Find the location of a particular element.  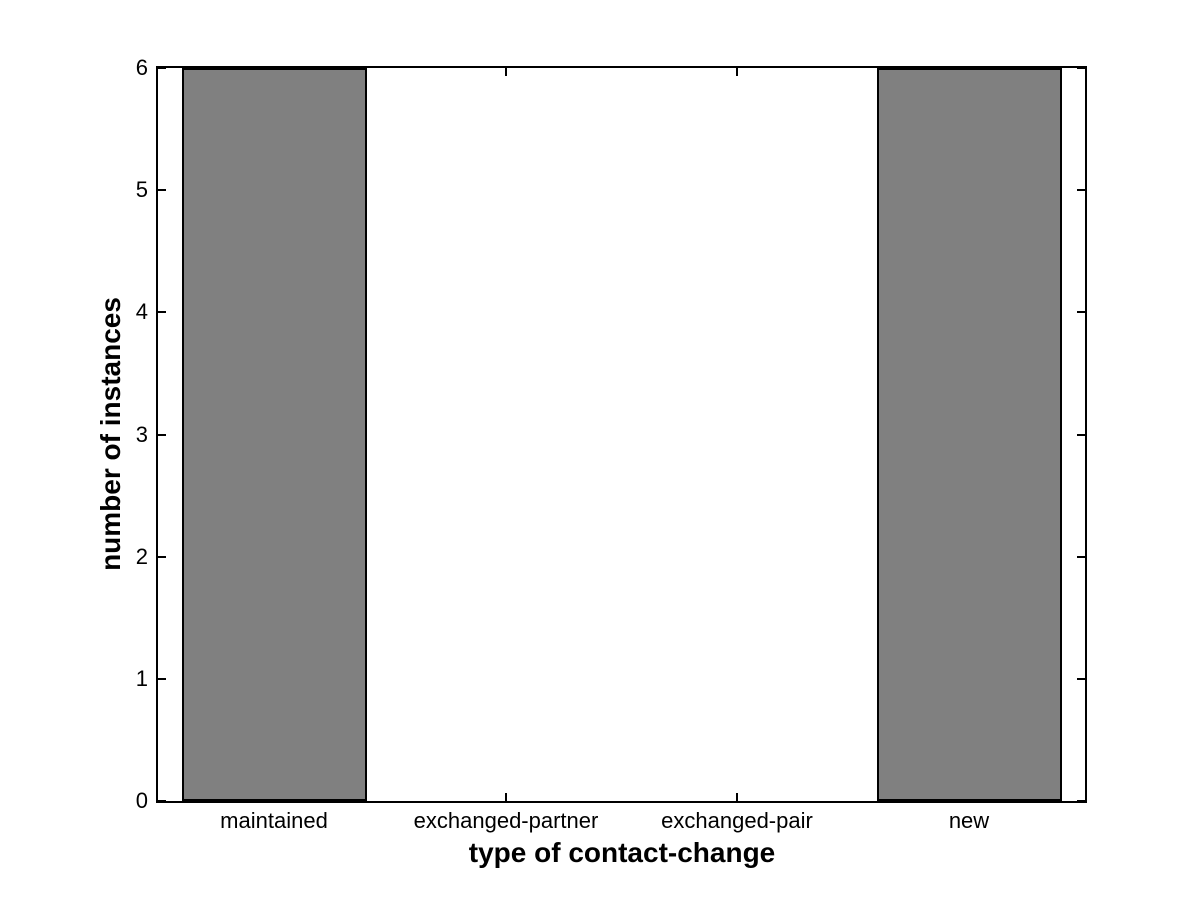

x-tick-label: new is located at coordinates (969, 820).